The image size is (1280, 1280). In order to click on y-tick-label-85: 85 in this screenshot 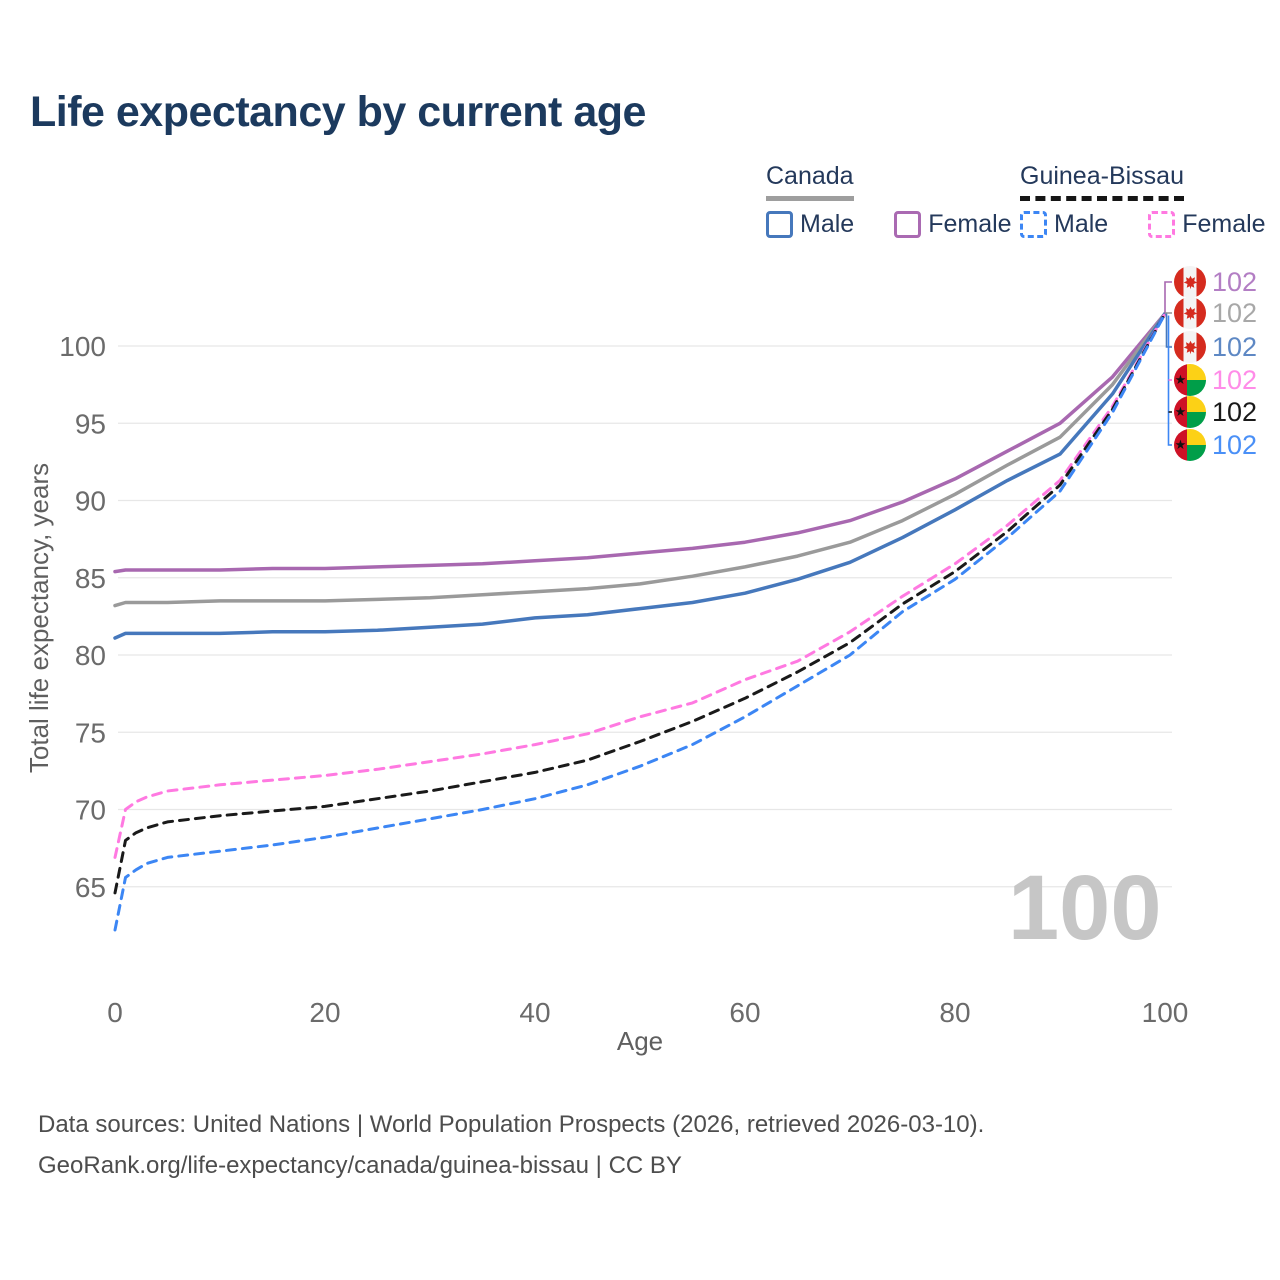, I will do `click(90, 578)`.